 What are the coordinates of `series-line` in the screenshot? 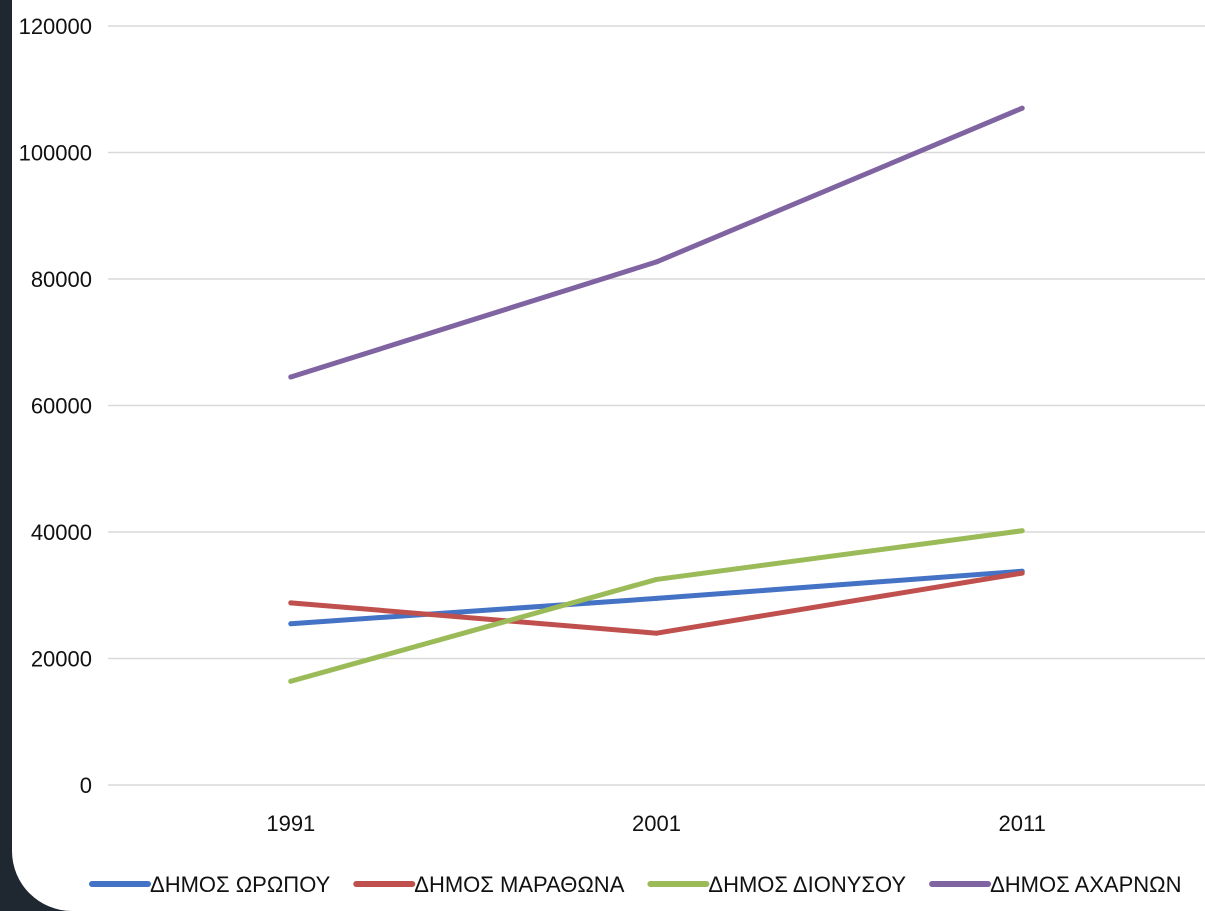 It's located at (656, 603).